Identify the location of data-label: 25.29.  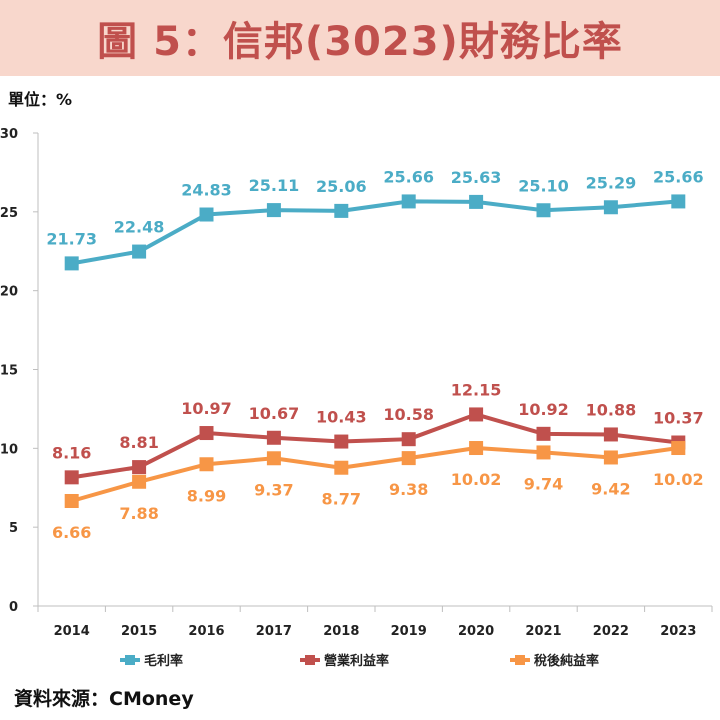
(611, 182).